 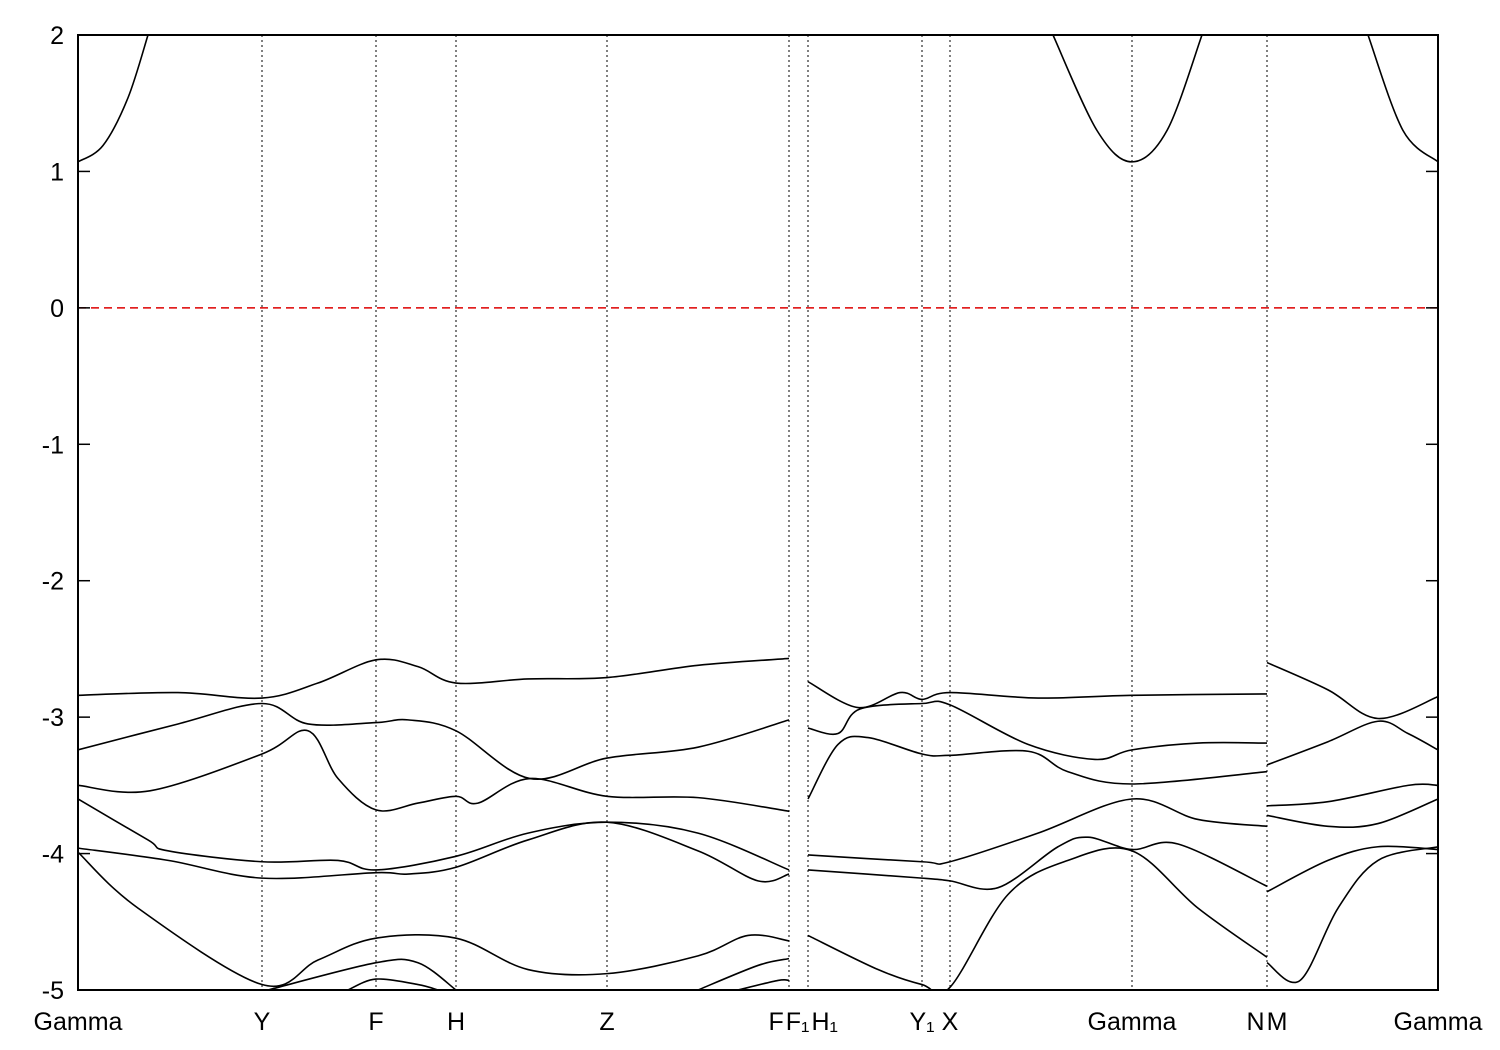 What do you see at coordinates (825, 1022) in the screenshot?
I see `x-tick-label: H₁` at bounding box center [825, 1022].